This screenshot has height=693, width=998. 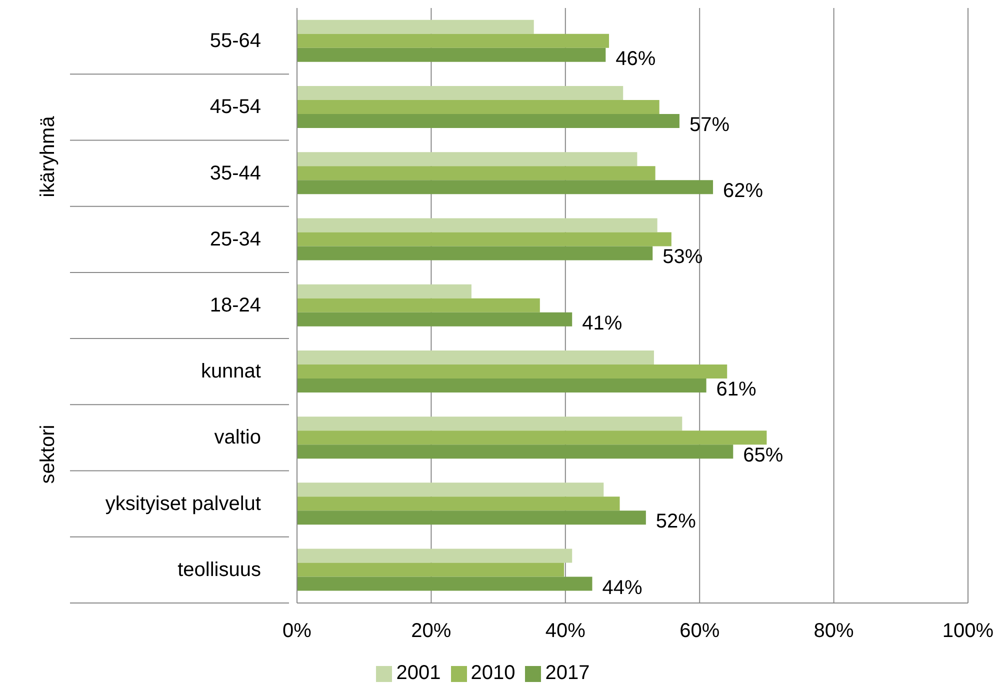 I want to click on x-tick-label: 40%, so click(x=565, y=631).